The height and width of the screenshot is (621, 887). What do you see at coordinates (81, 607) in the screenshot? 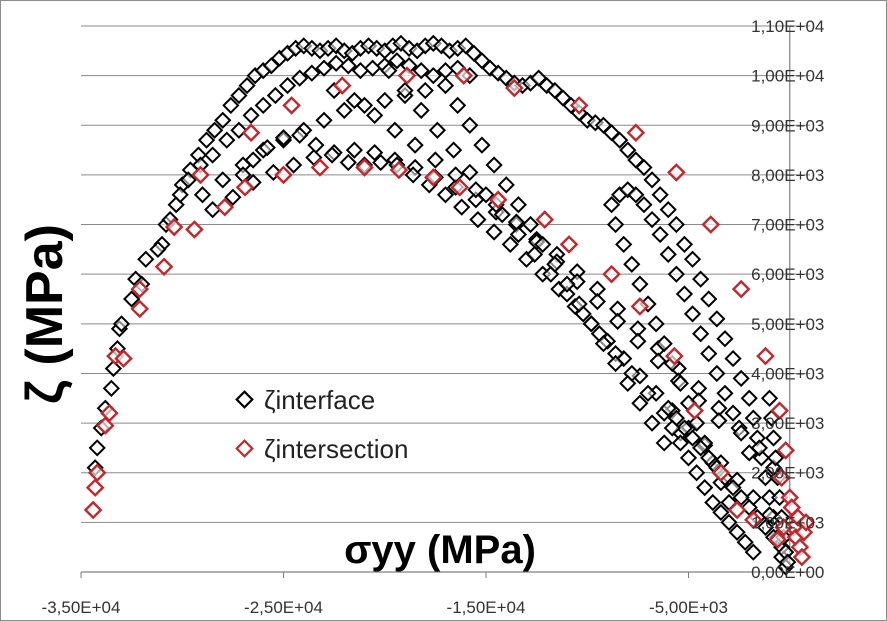
I see `x-tick-label: -3,50E+04` at bounding box center [81, 607].